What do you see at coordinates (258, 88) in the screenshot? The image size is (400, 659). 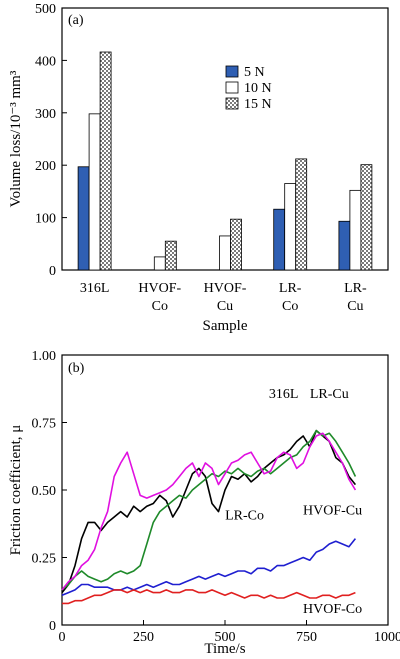 I see `legend-label: 10 N` at bounding box center [258, 88].